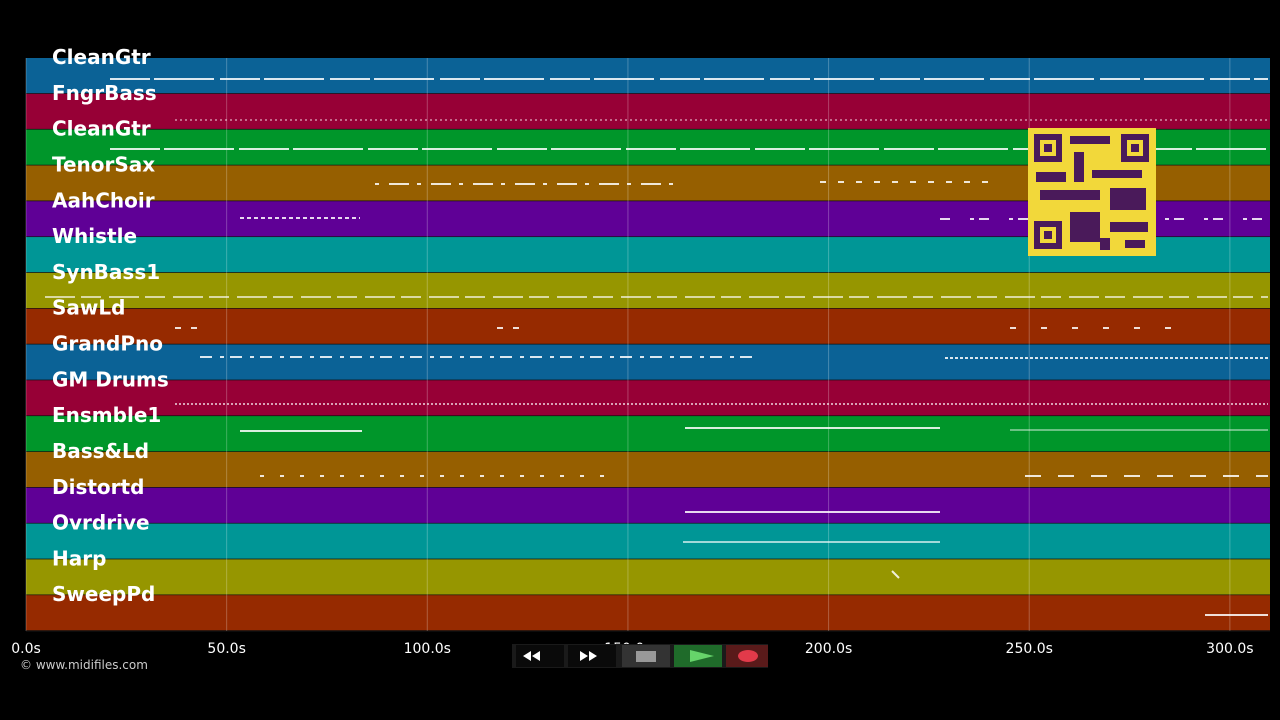 This screenshot has height=720, width=1280. Describe the element at coordinates (98, 487) in the screenshot. I see `track-label: Distortd` at that location.